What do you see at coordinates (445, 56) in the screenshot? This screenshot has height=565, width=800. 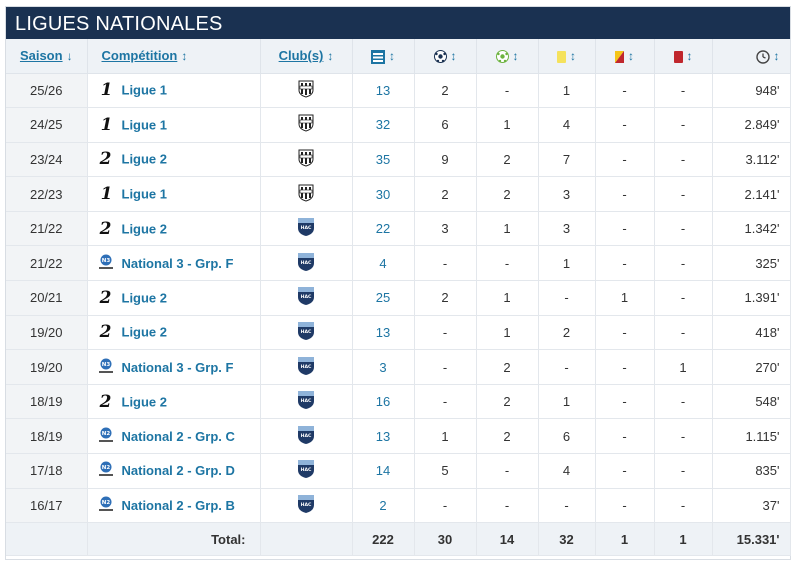 I see `goals-column-header: ↕` at bounding box center [445, 56].